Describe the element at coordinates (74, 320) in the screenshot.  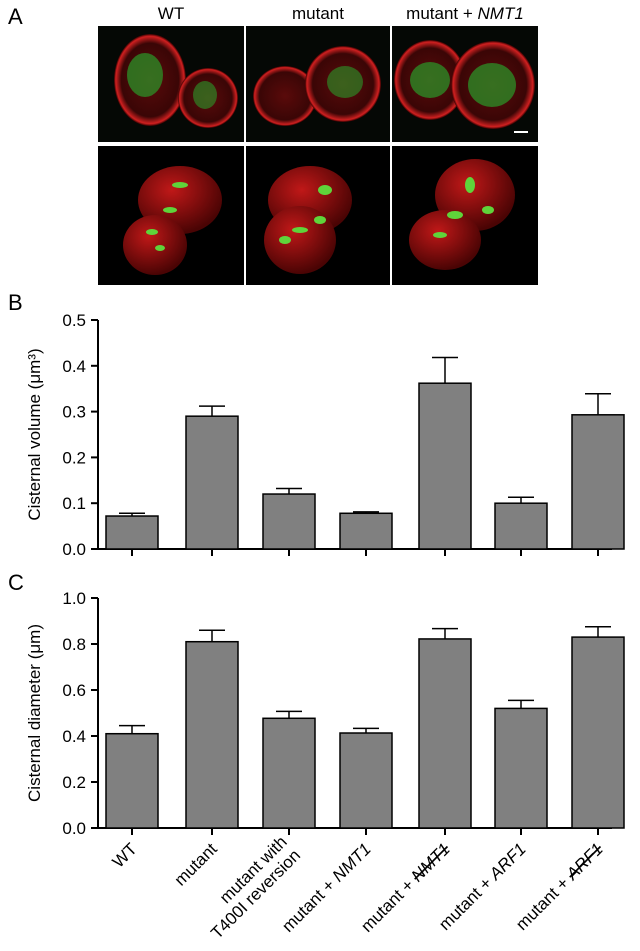
I see `y-tick-label: 0.5` at that location.